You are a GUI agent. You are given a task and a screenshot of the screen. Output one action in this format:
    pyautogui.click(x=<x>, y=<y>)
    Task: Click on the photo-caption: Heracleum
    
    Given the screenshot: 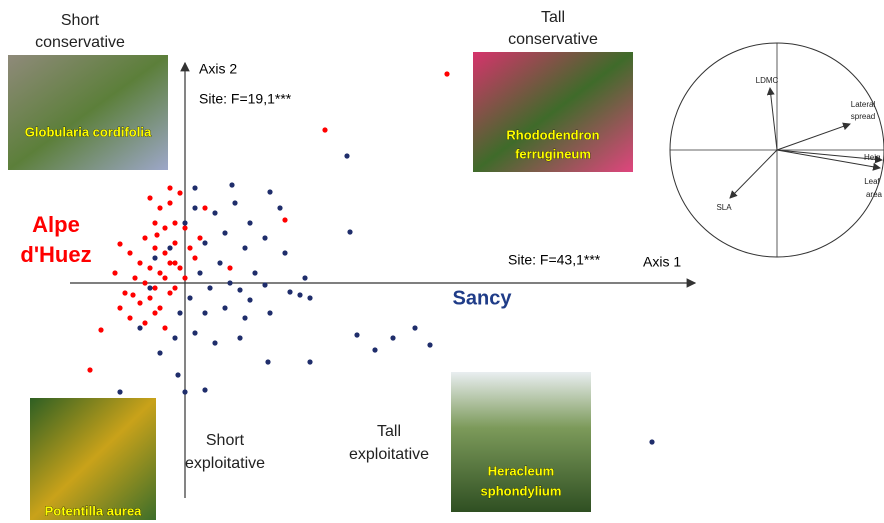 What is the action you would take?
    pyautogui.click(x=521, y=470)
    